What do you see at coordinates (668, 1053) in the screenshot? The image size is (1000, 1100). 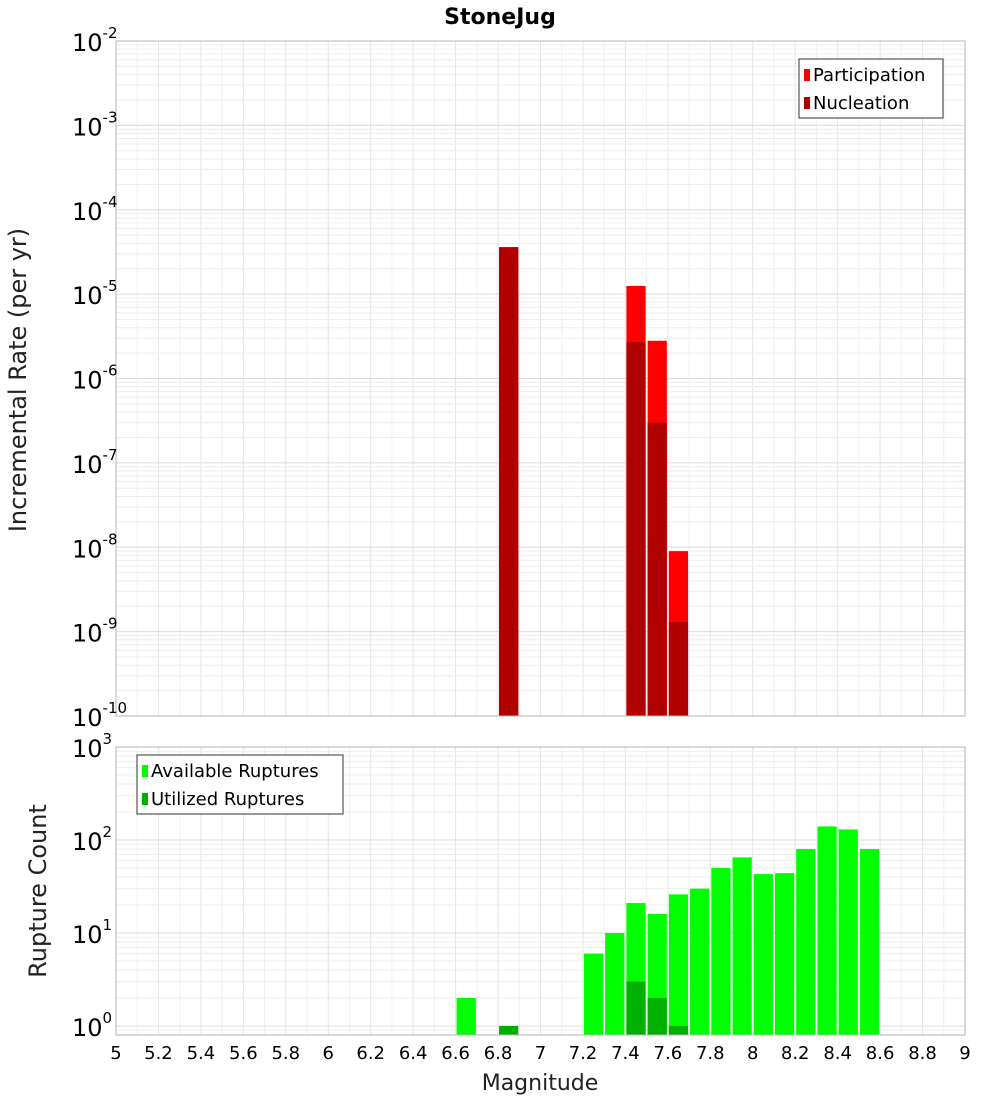 I see `x-tick-label: 7.6` at bounding box center [668, 1053].